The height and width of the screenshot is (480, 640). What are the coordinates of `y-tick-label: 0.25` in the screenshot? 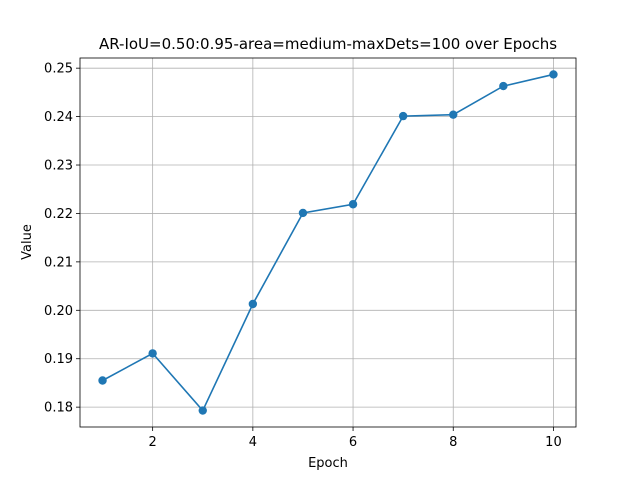 It's located at (58, 69).